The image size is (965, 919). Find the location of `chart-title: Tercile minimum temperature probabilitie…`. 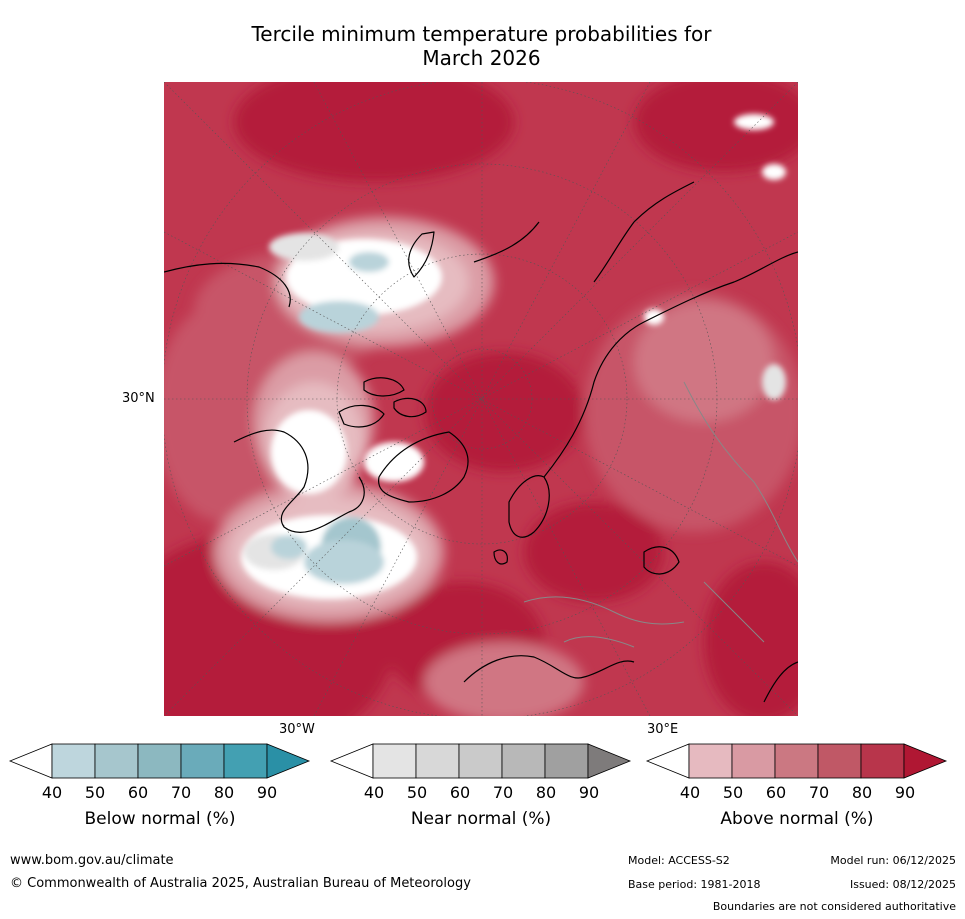

chart-title: Tercile minimum temperature probabilitie… is located at coordinates (481, 46).